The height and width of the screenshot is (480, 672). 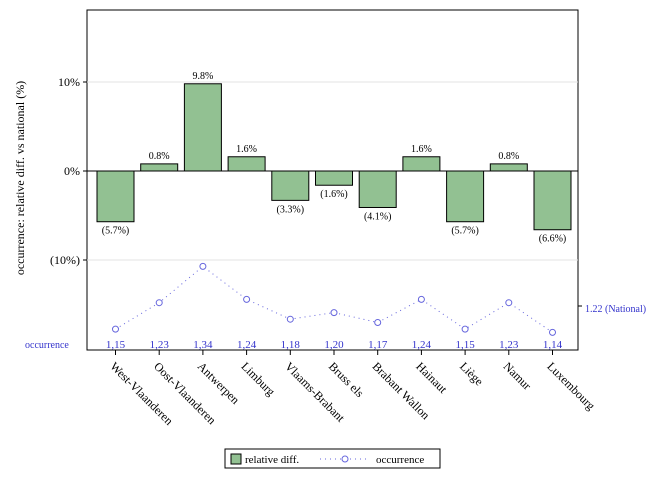 What do you see at coordinates (69, 82) in the screenshot?
I see `y-tick-label: 10%` at bounding box center [69, 82].